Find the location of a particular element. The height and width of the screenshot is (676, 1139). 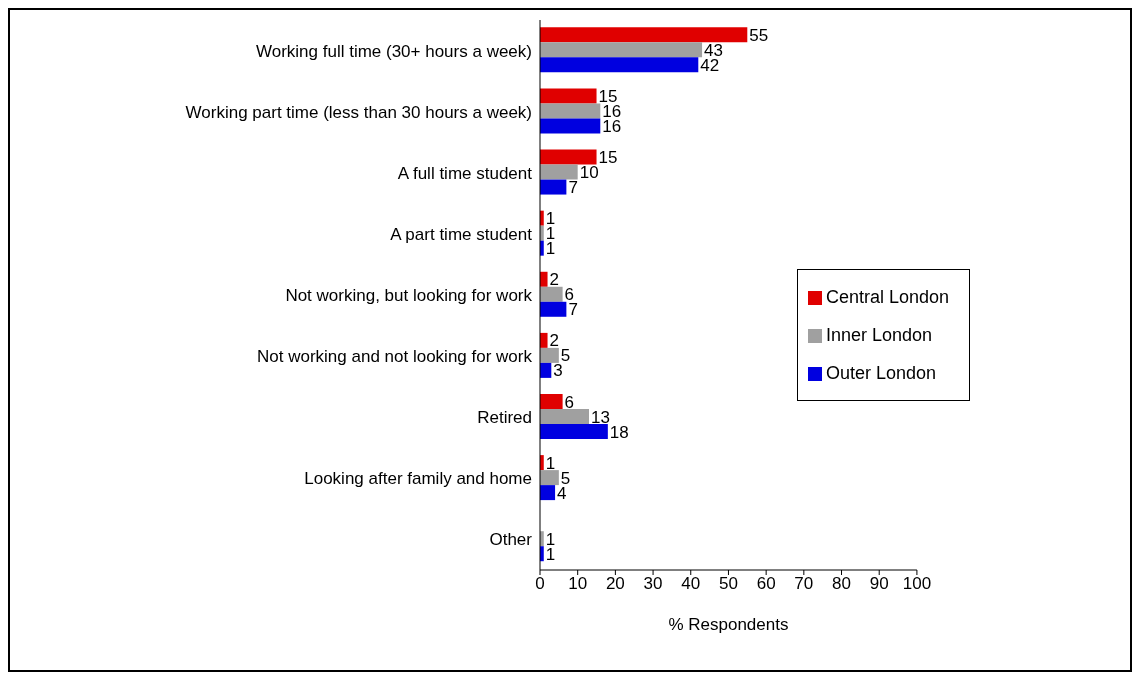

data-label: 6 is located at coordinates (569, 402).